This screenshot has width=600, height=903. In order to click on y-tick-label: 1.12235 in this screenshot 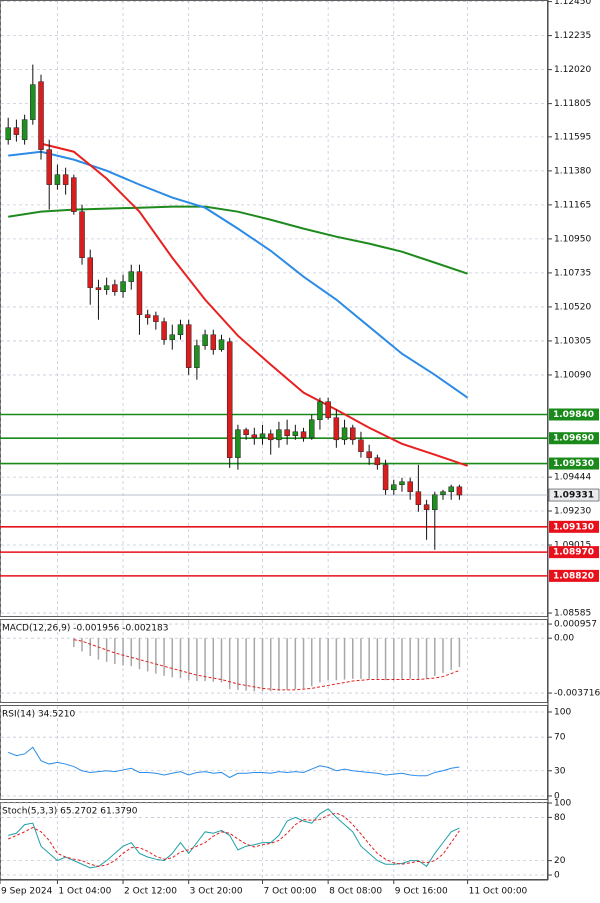, I will do `click(572, 36)`.